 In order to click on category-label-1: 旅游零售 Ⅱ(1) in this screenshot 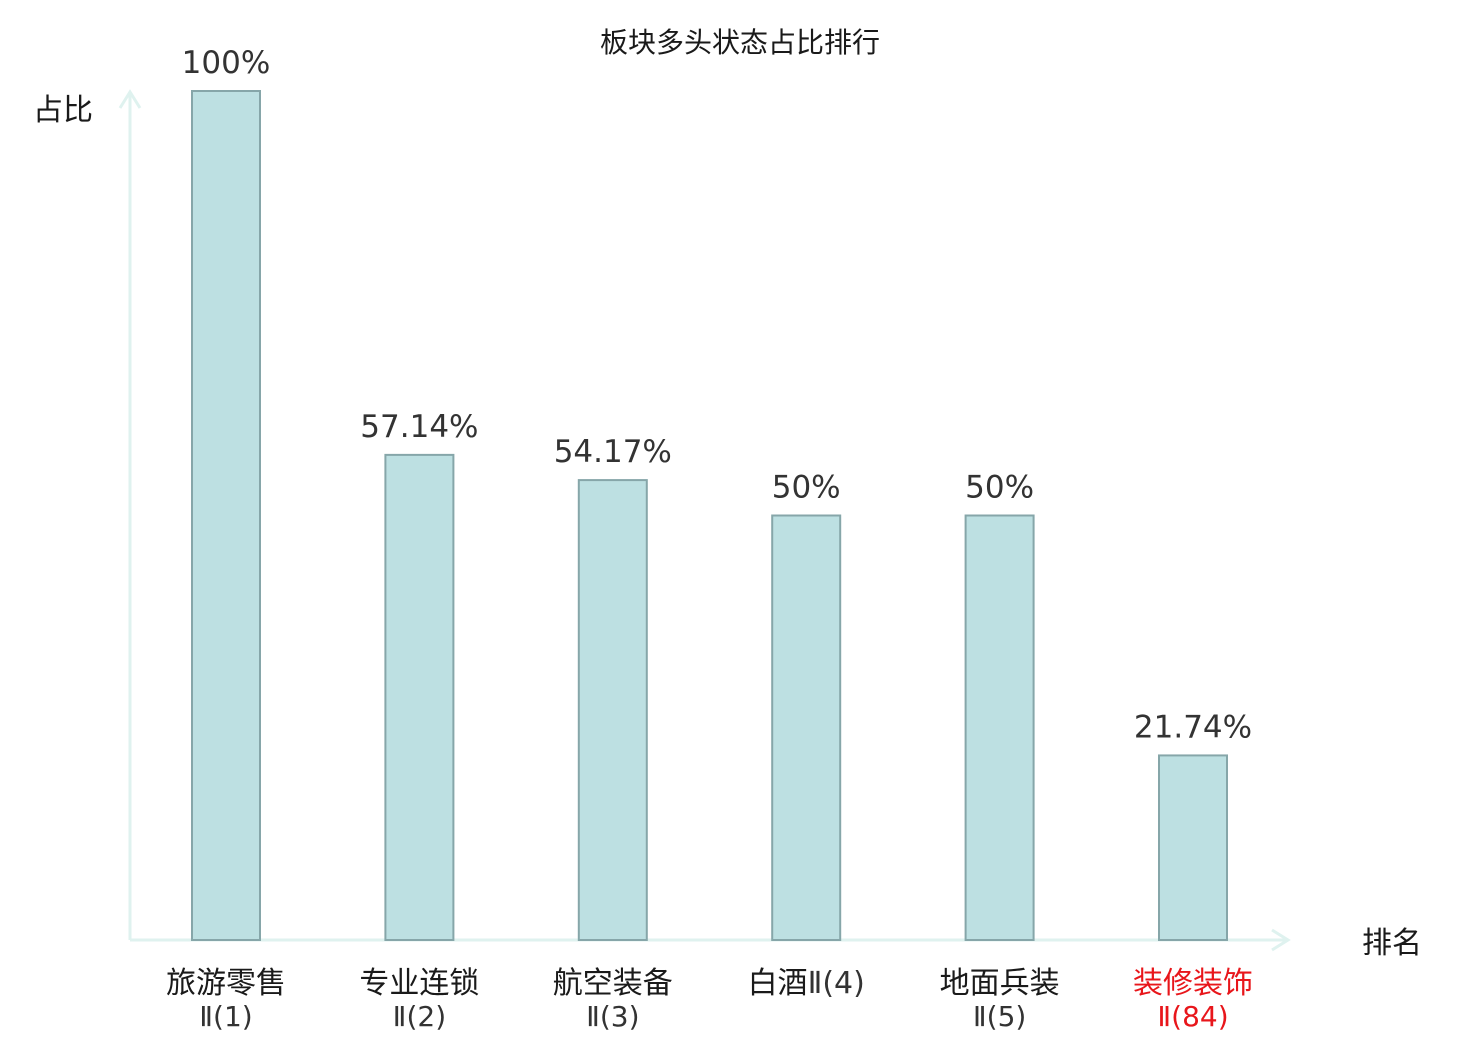, I will do `click(226, 999)`.